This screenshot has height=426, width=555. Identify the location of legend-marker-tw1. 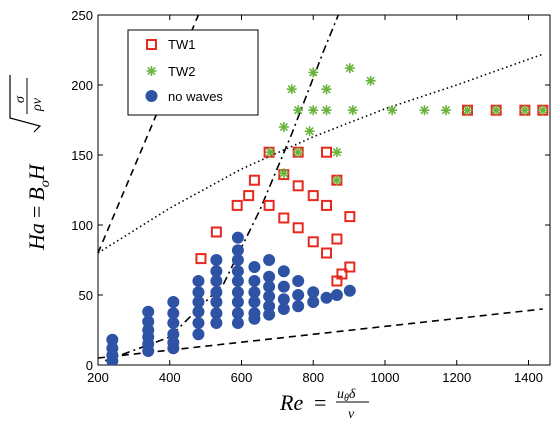
(151, 44).